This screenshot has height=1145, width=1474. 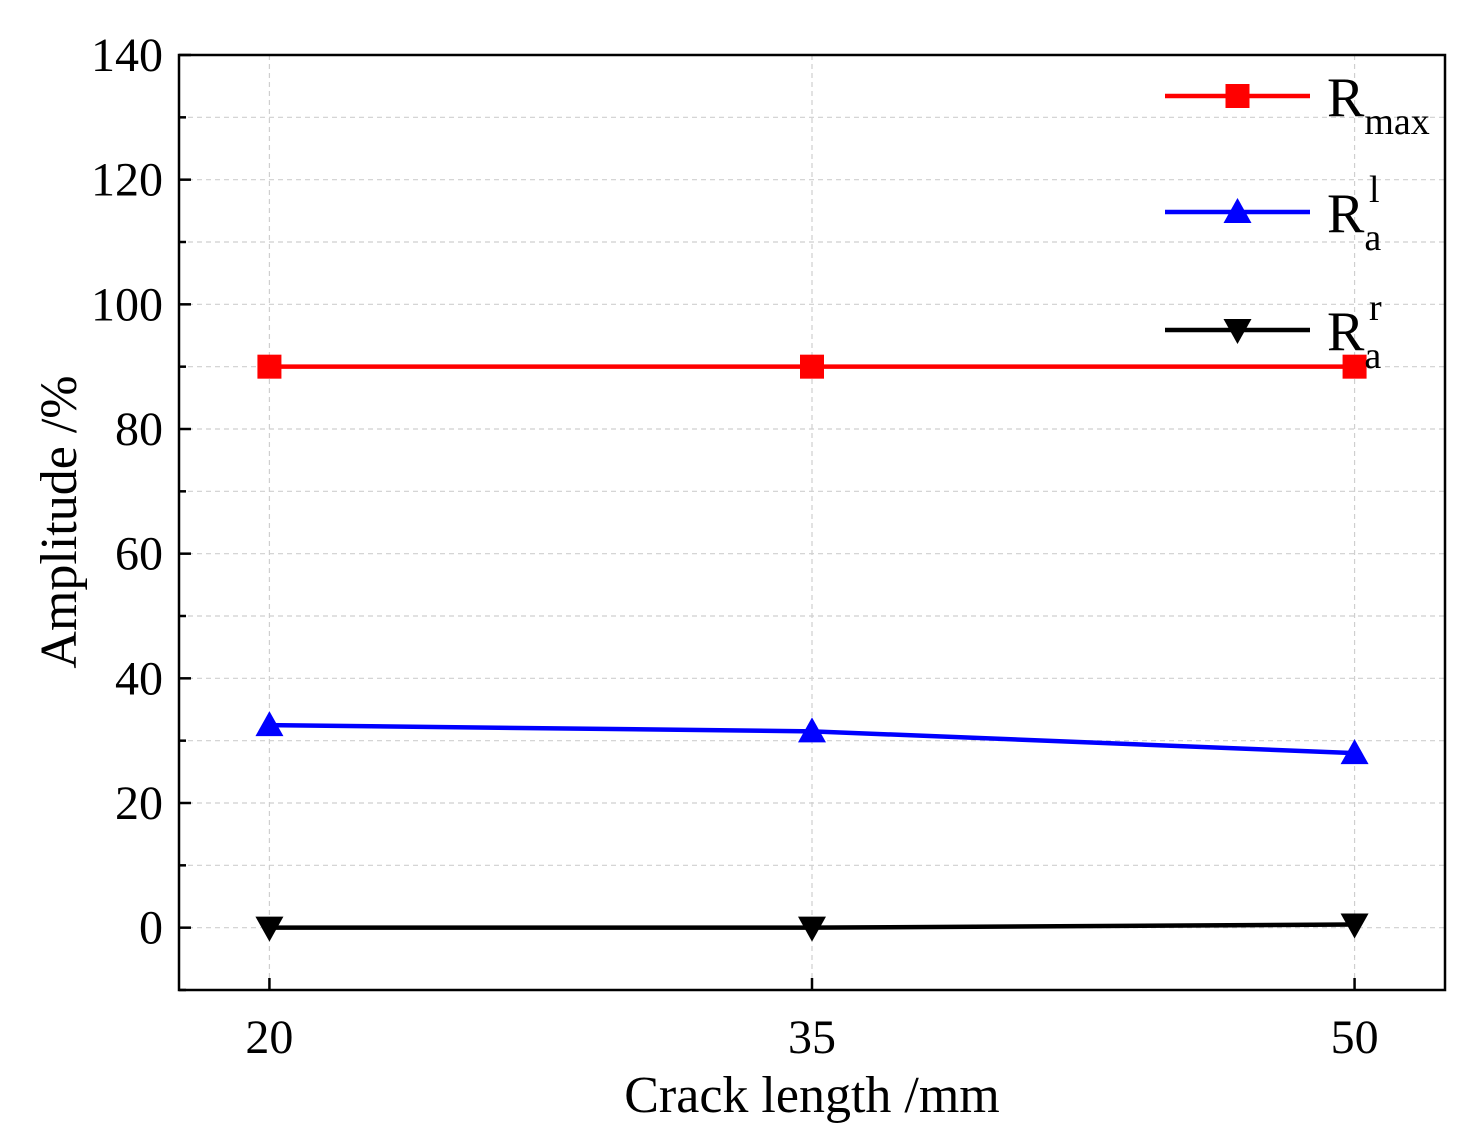 I want to click on legend-label: Rar, so click(x=1354, y=332).